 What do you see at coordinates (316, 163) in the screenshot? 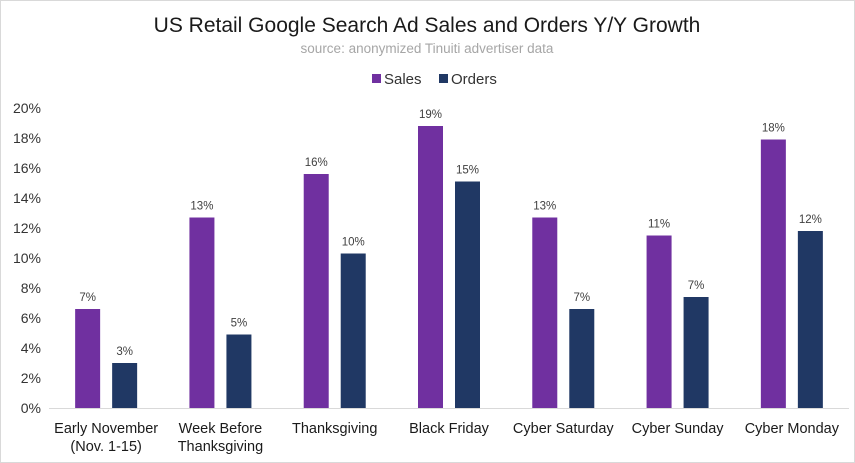
I see `data-label-sales: 16%` at bounding box center [316, 163].